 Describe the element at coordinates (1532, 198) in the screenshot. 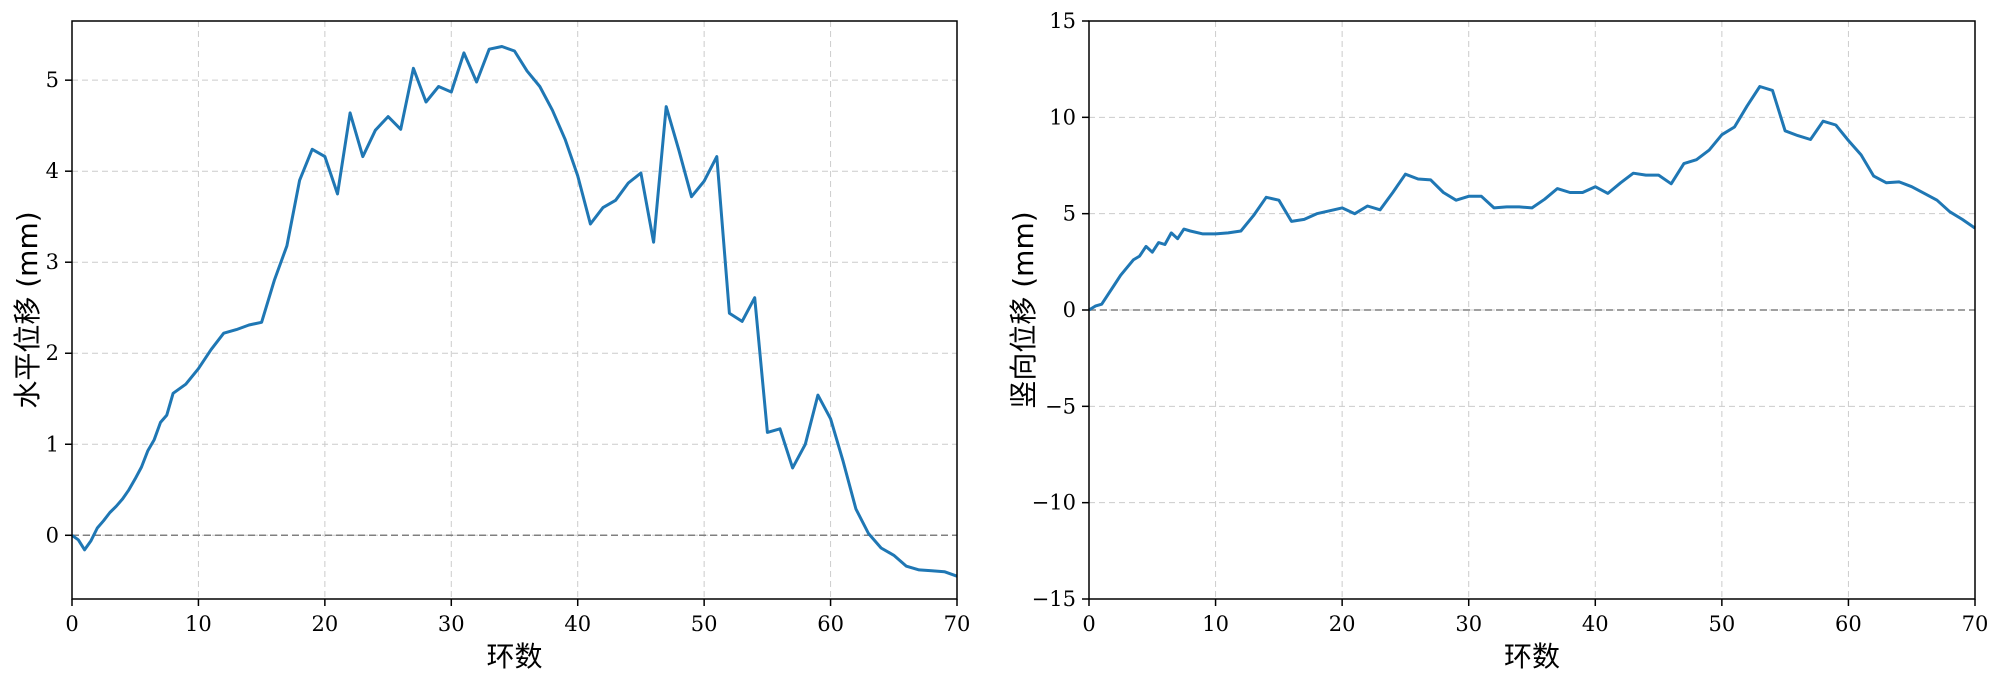

I see `vertical-displacement-series` at that location.